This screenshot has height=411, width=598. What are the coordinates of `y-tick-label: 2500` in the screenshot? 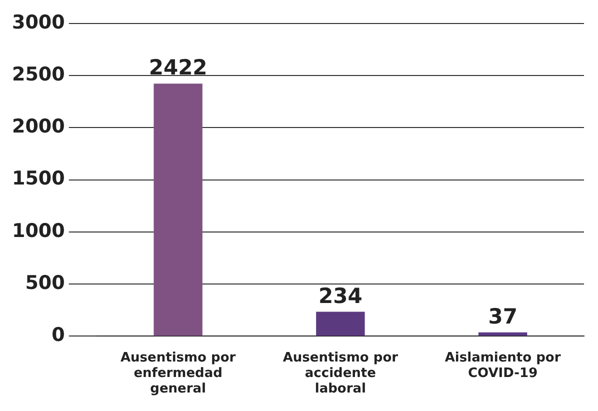 It's located at (38, 74).